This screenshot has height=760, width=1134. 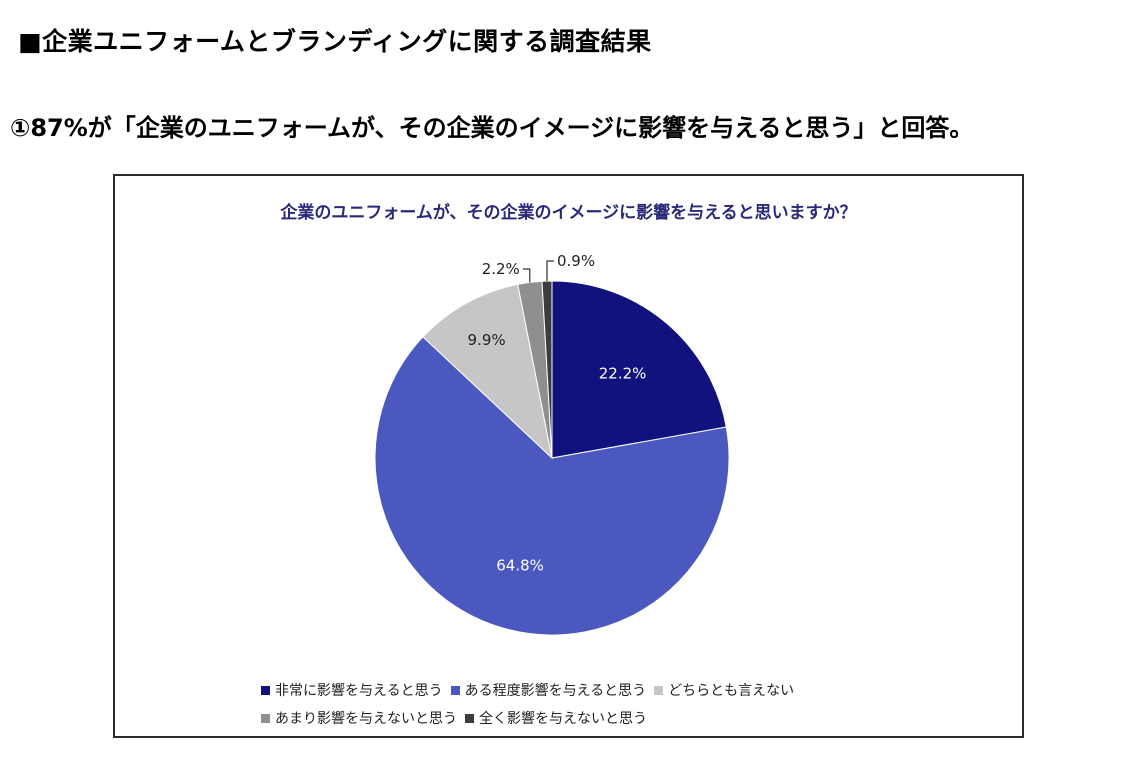 I want to click on legend-row: 非常に影響を与えると思う ある程度影響を与えると思う どちらとも言えない, so click(x=581, y=690).